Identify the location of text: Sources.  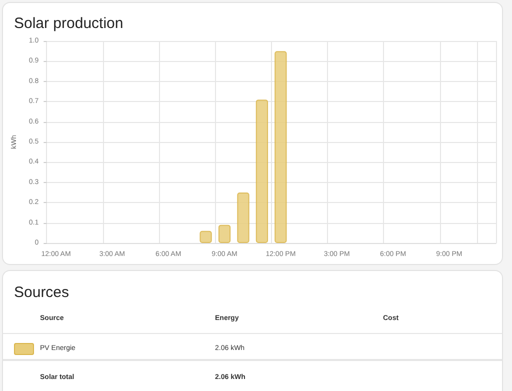
(42, 292).